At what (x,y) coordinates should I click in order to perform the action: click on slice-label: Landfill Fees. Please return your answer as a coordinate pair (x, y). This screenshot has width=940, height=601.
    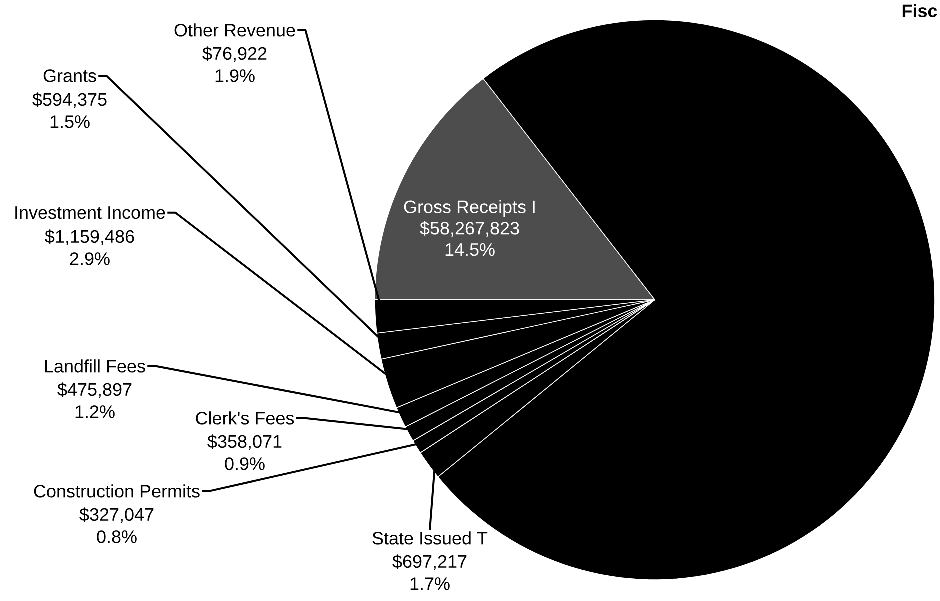
    Looking at the image, I should click on (95, 366).